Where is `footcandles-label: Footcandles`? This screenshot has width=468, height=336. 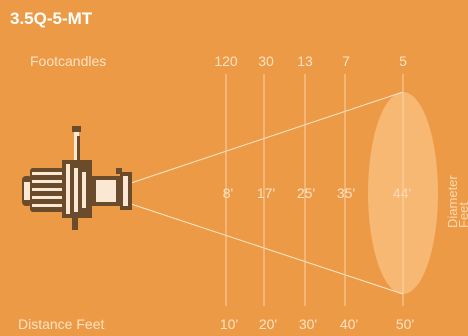
footcandles-label: Footcandles is located at coordinates (68, 61).